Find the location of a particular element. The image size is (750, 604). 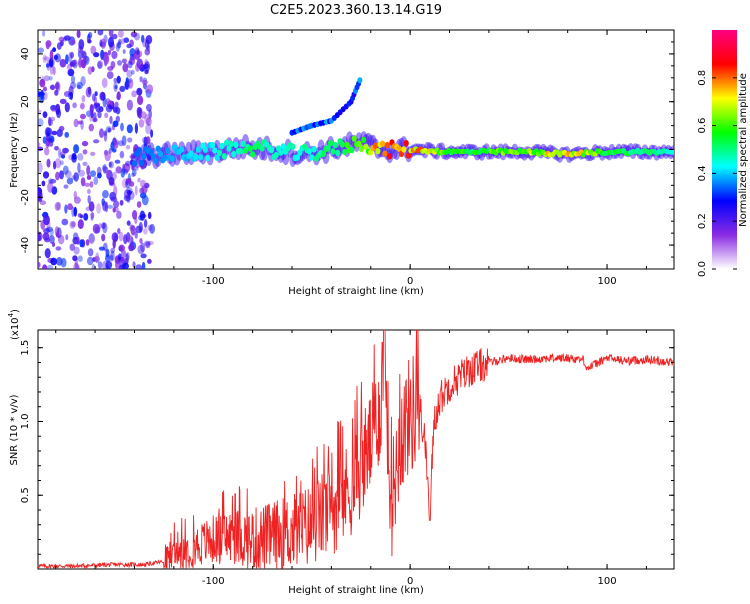

spectrogram-ylabel: Frequency (Hz) is located at coordinates (14, 150).